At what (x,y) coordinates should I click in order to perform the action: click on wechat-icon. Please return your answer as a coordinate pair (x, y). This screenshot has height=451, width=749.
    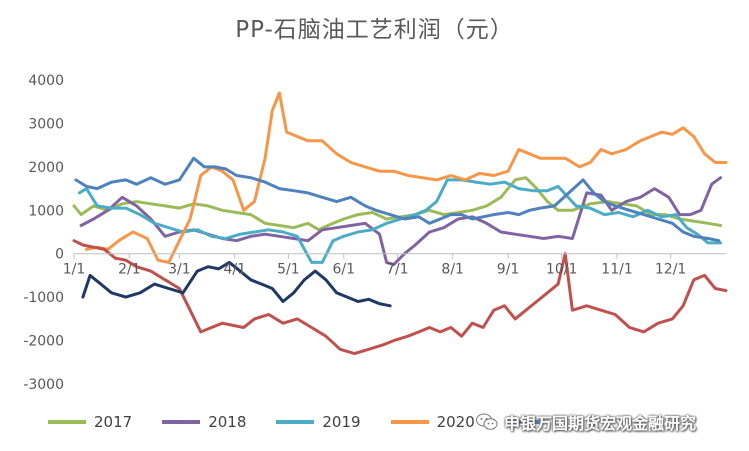
    Looking at the image, I should click on (487, 421).